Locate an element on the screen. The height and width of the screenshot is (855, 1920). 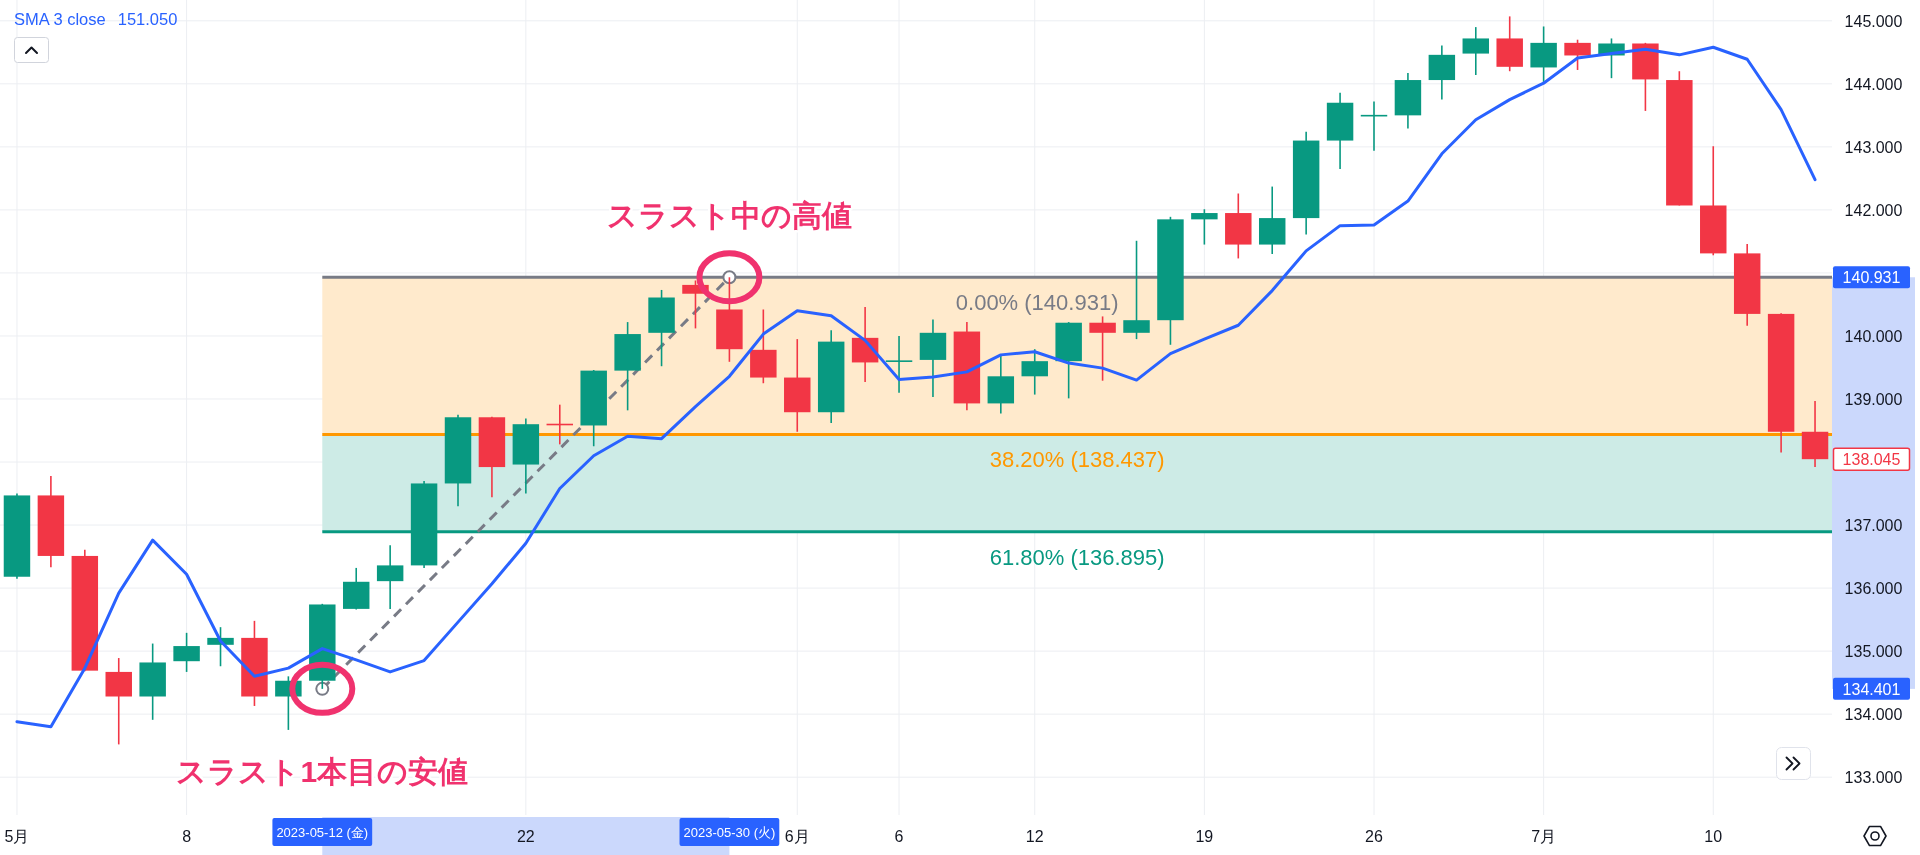
y-tick-label: 144.000 is located at coordinates (1873, 84).